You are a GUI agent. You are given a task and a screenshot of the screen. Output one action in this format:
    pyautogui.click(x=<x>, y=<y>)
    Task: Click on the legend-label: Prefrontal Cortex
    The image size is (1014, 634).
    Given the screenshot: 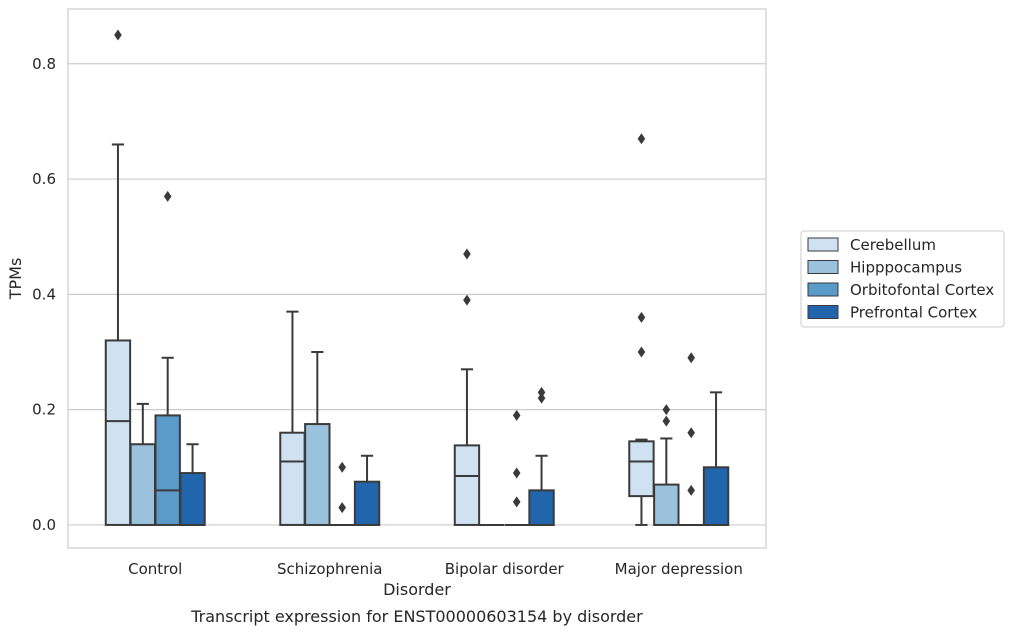 What is the action you would take?
    pyautogui.click(x=913, y=313)
    